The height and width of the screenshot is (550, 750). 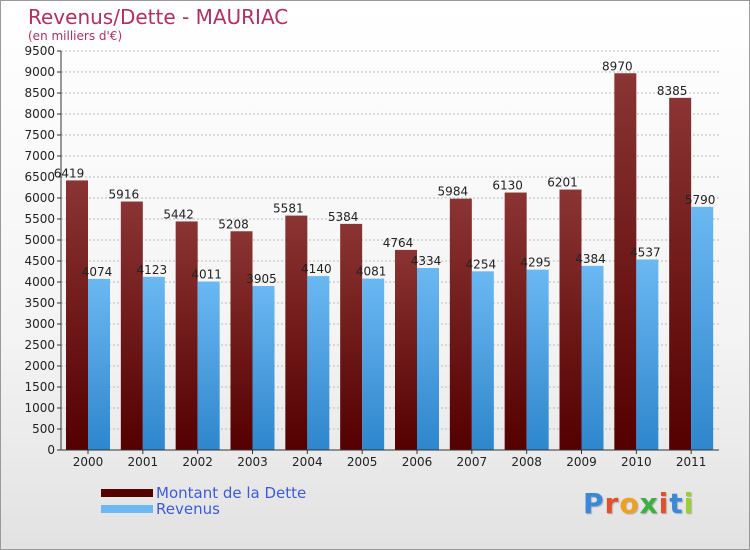 What do you see at coordinates (39, 324) in the screenshot?
I see `y-tick-label: 3000` at bounding box center [39, 324].